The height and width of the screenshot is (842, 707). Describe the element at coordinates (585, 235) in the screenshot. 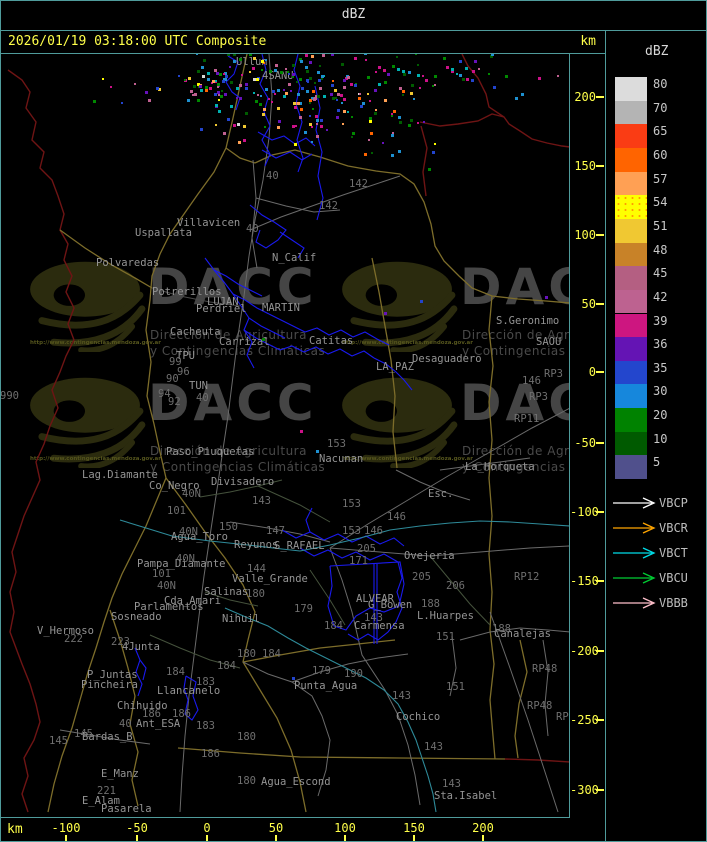

I see `right-axis-tick-label: 100` at that location.